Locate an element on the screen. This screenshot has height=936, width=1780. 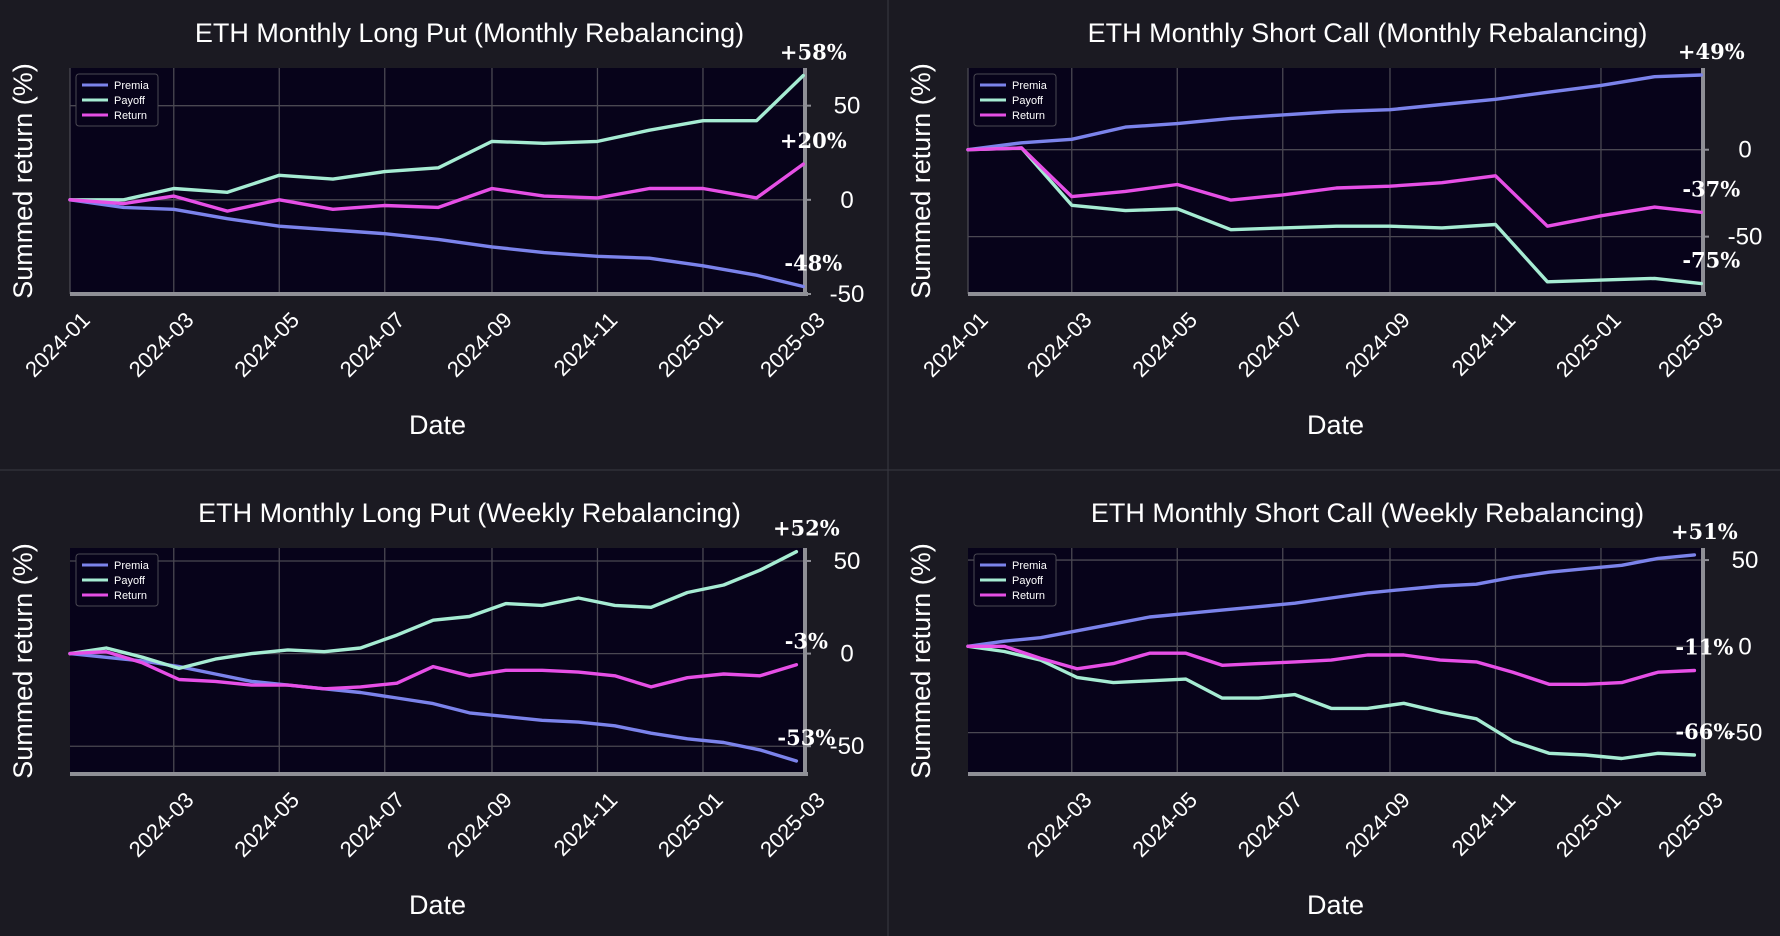
end-value-label: +49% is located at coordinates (1711, 51).